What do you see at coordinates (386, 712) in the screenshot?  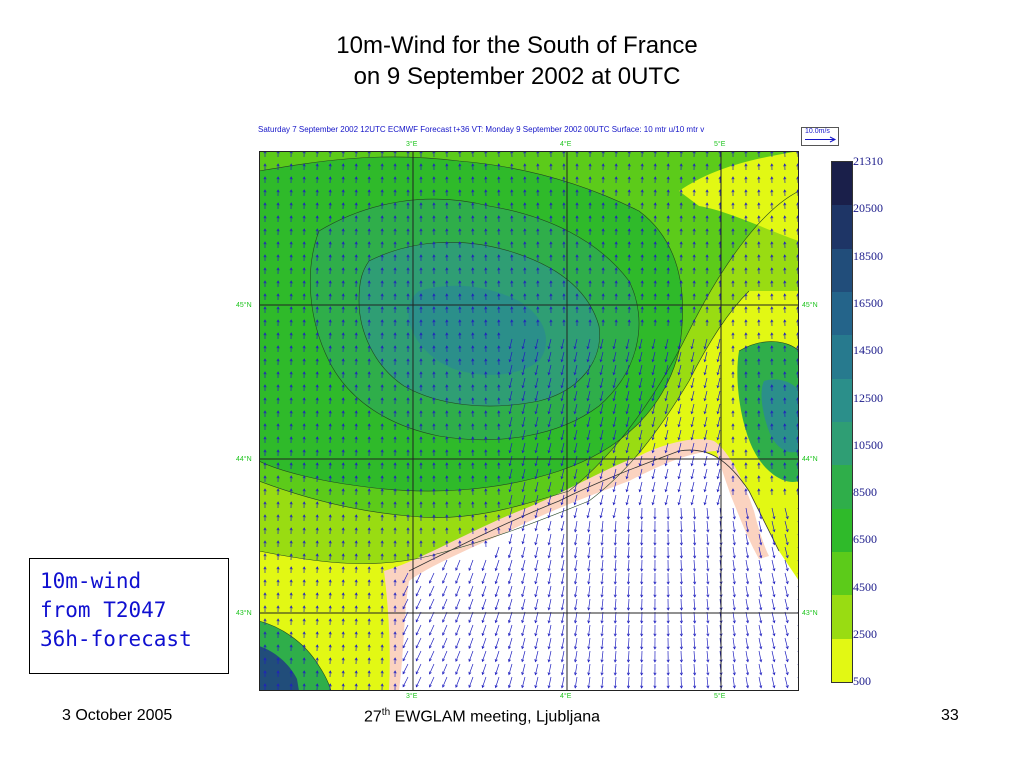 I see `footer-event-suffix: th` at bounding box center [386, 712].